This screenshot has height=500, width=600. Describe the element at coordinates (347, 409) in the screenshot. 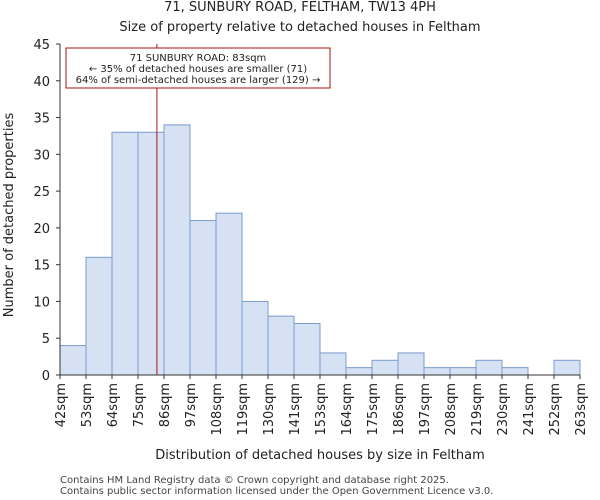

I see `x-tick-label: 164sqm` at that location.